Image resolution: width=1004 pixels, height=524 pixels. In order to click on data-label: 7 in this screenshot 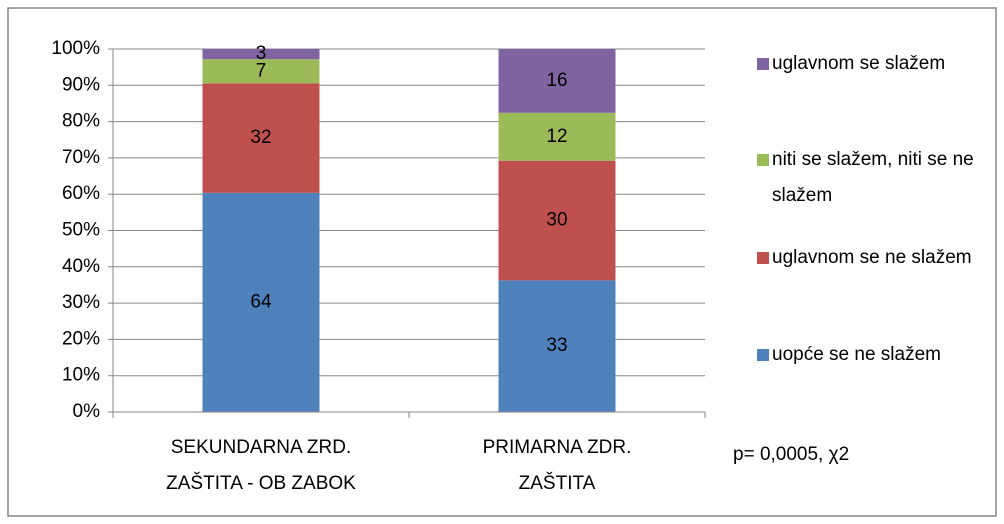, I will do `click(261, 70)`.